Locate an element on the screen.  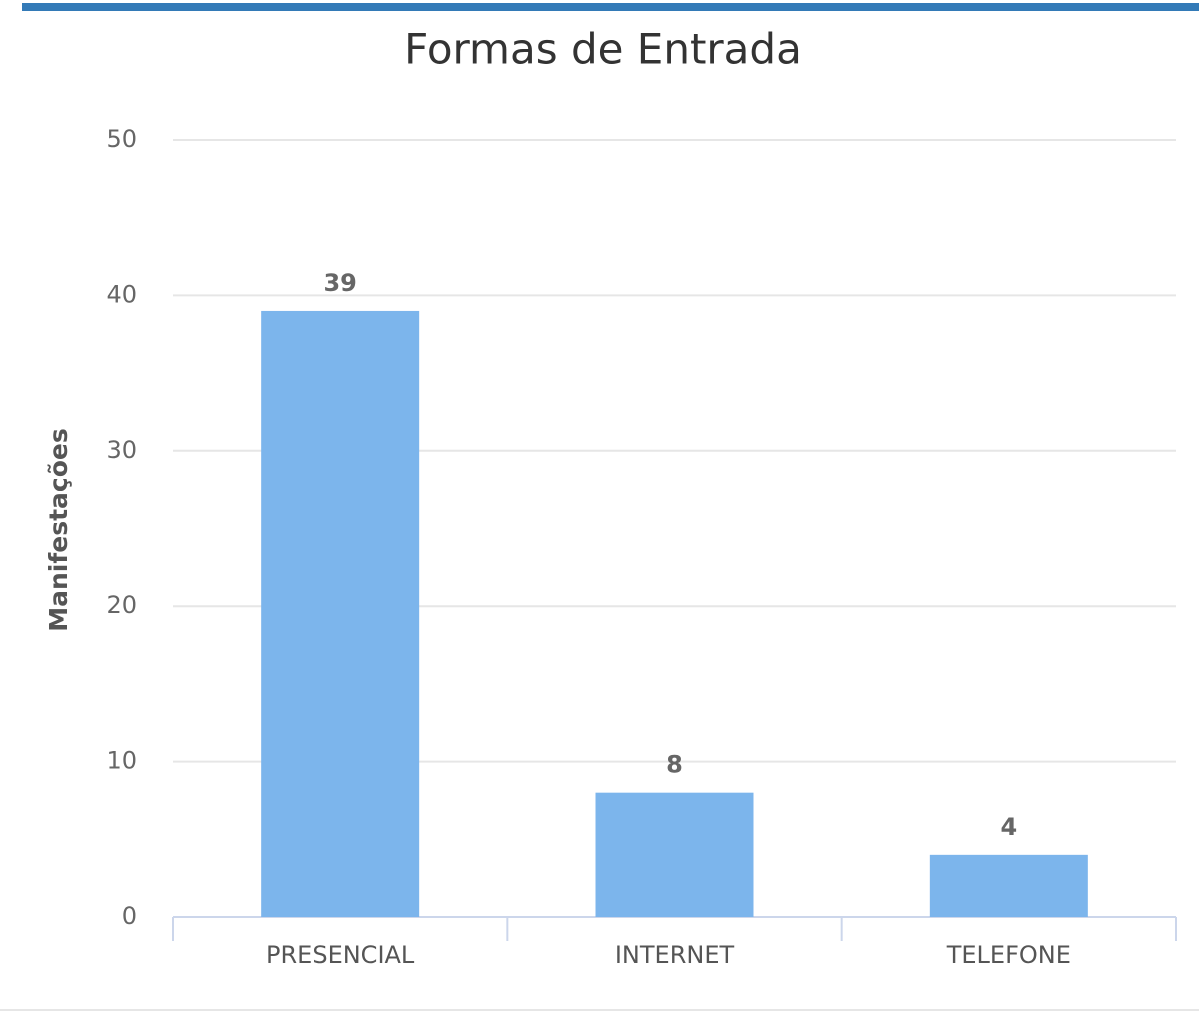
chart-title: Formas de Entrada is located at coordinates (603, 49).